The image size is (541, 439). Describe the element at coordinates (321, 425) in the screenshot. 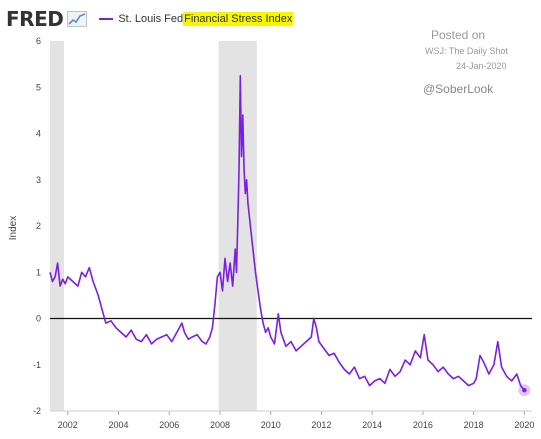

I see `x-tick-label: 2012` at that location.